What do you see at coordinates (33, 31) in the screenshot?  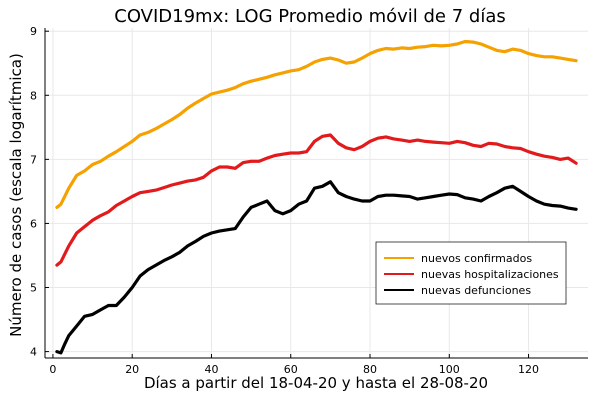 I see `y-tick-label: 9` at bounding box center [33, 31].